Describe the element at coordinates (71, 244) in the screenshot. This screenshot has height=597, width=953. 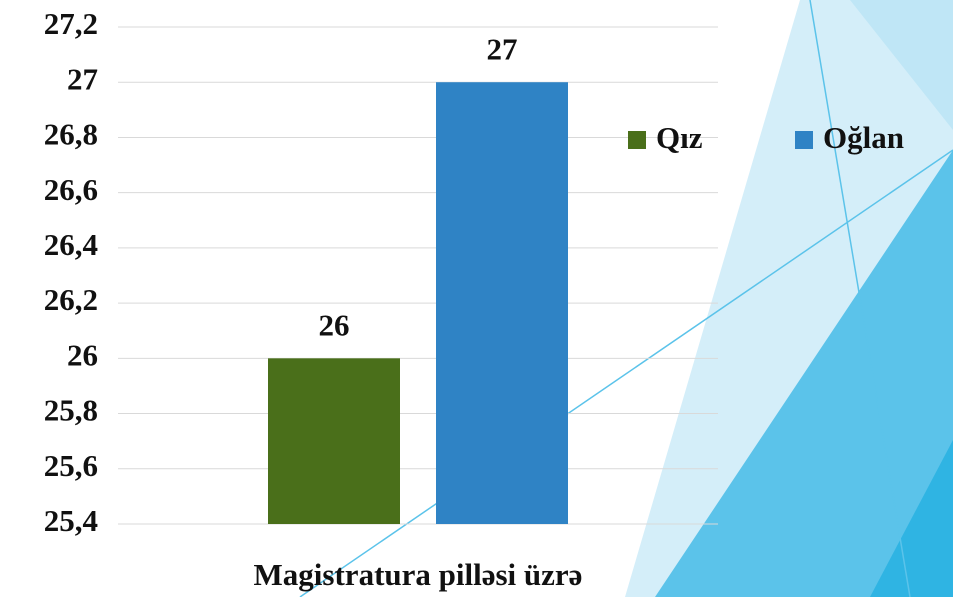
I see `y-tick-label: 26,4` at that location.